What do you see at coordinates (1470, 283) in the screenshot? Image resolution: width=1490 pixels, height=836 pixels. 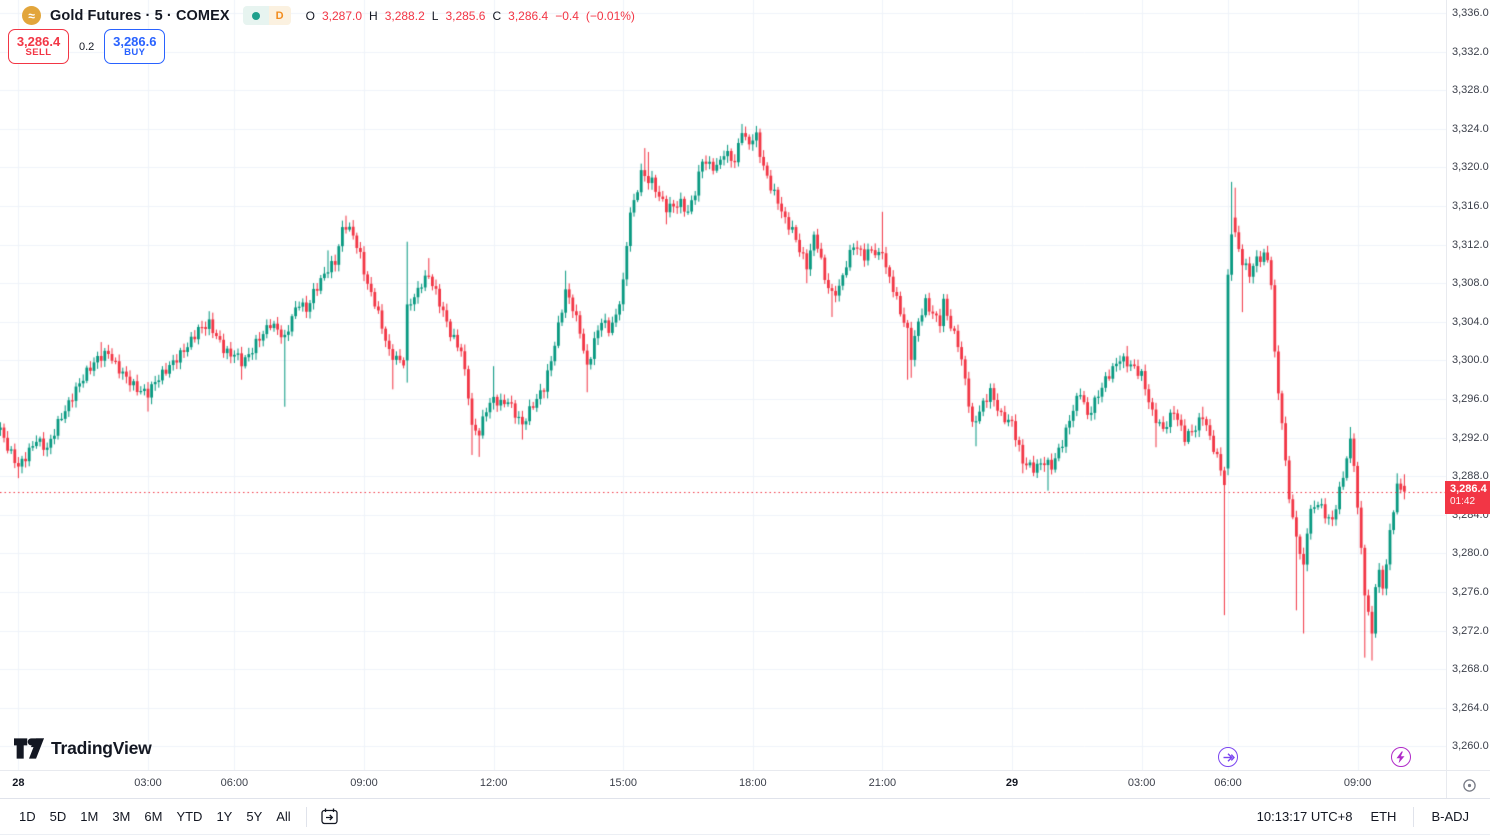 I see `price-axis-label: 3,308.0` at bounding box center [1470, 283].